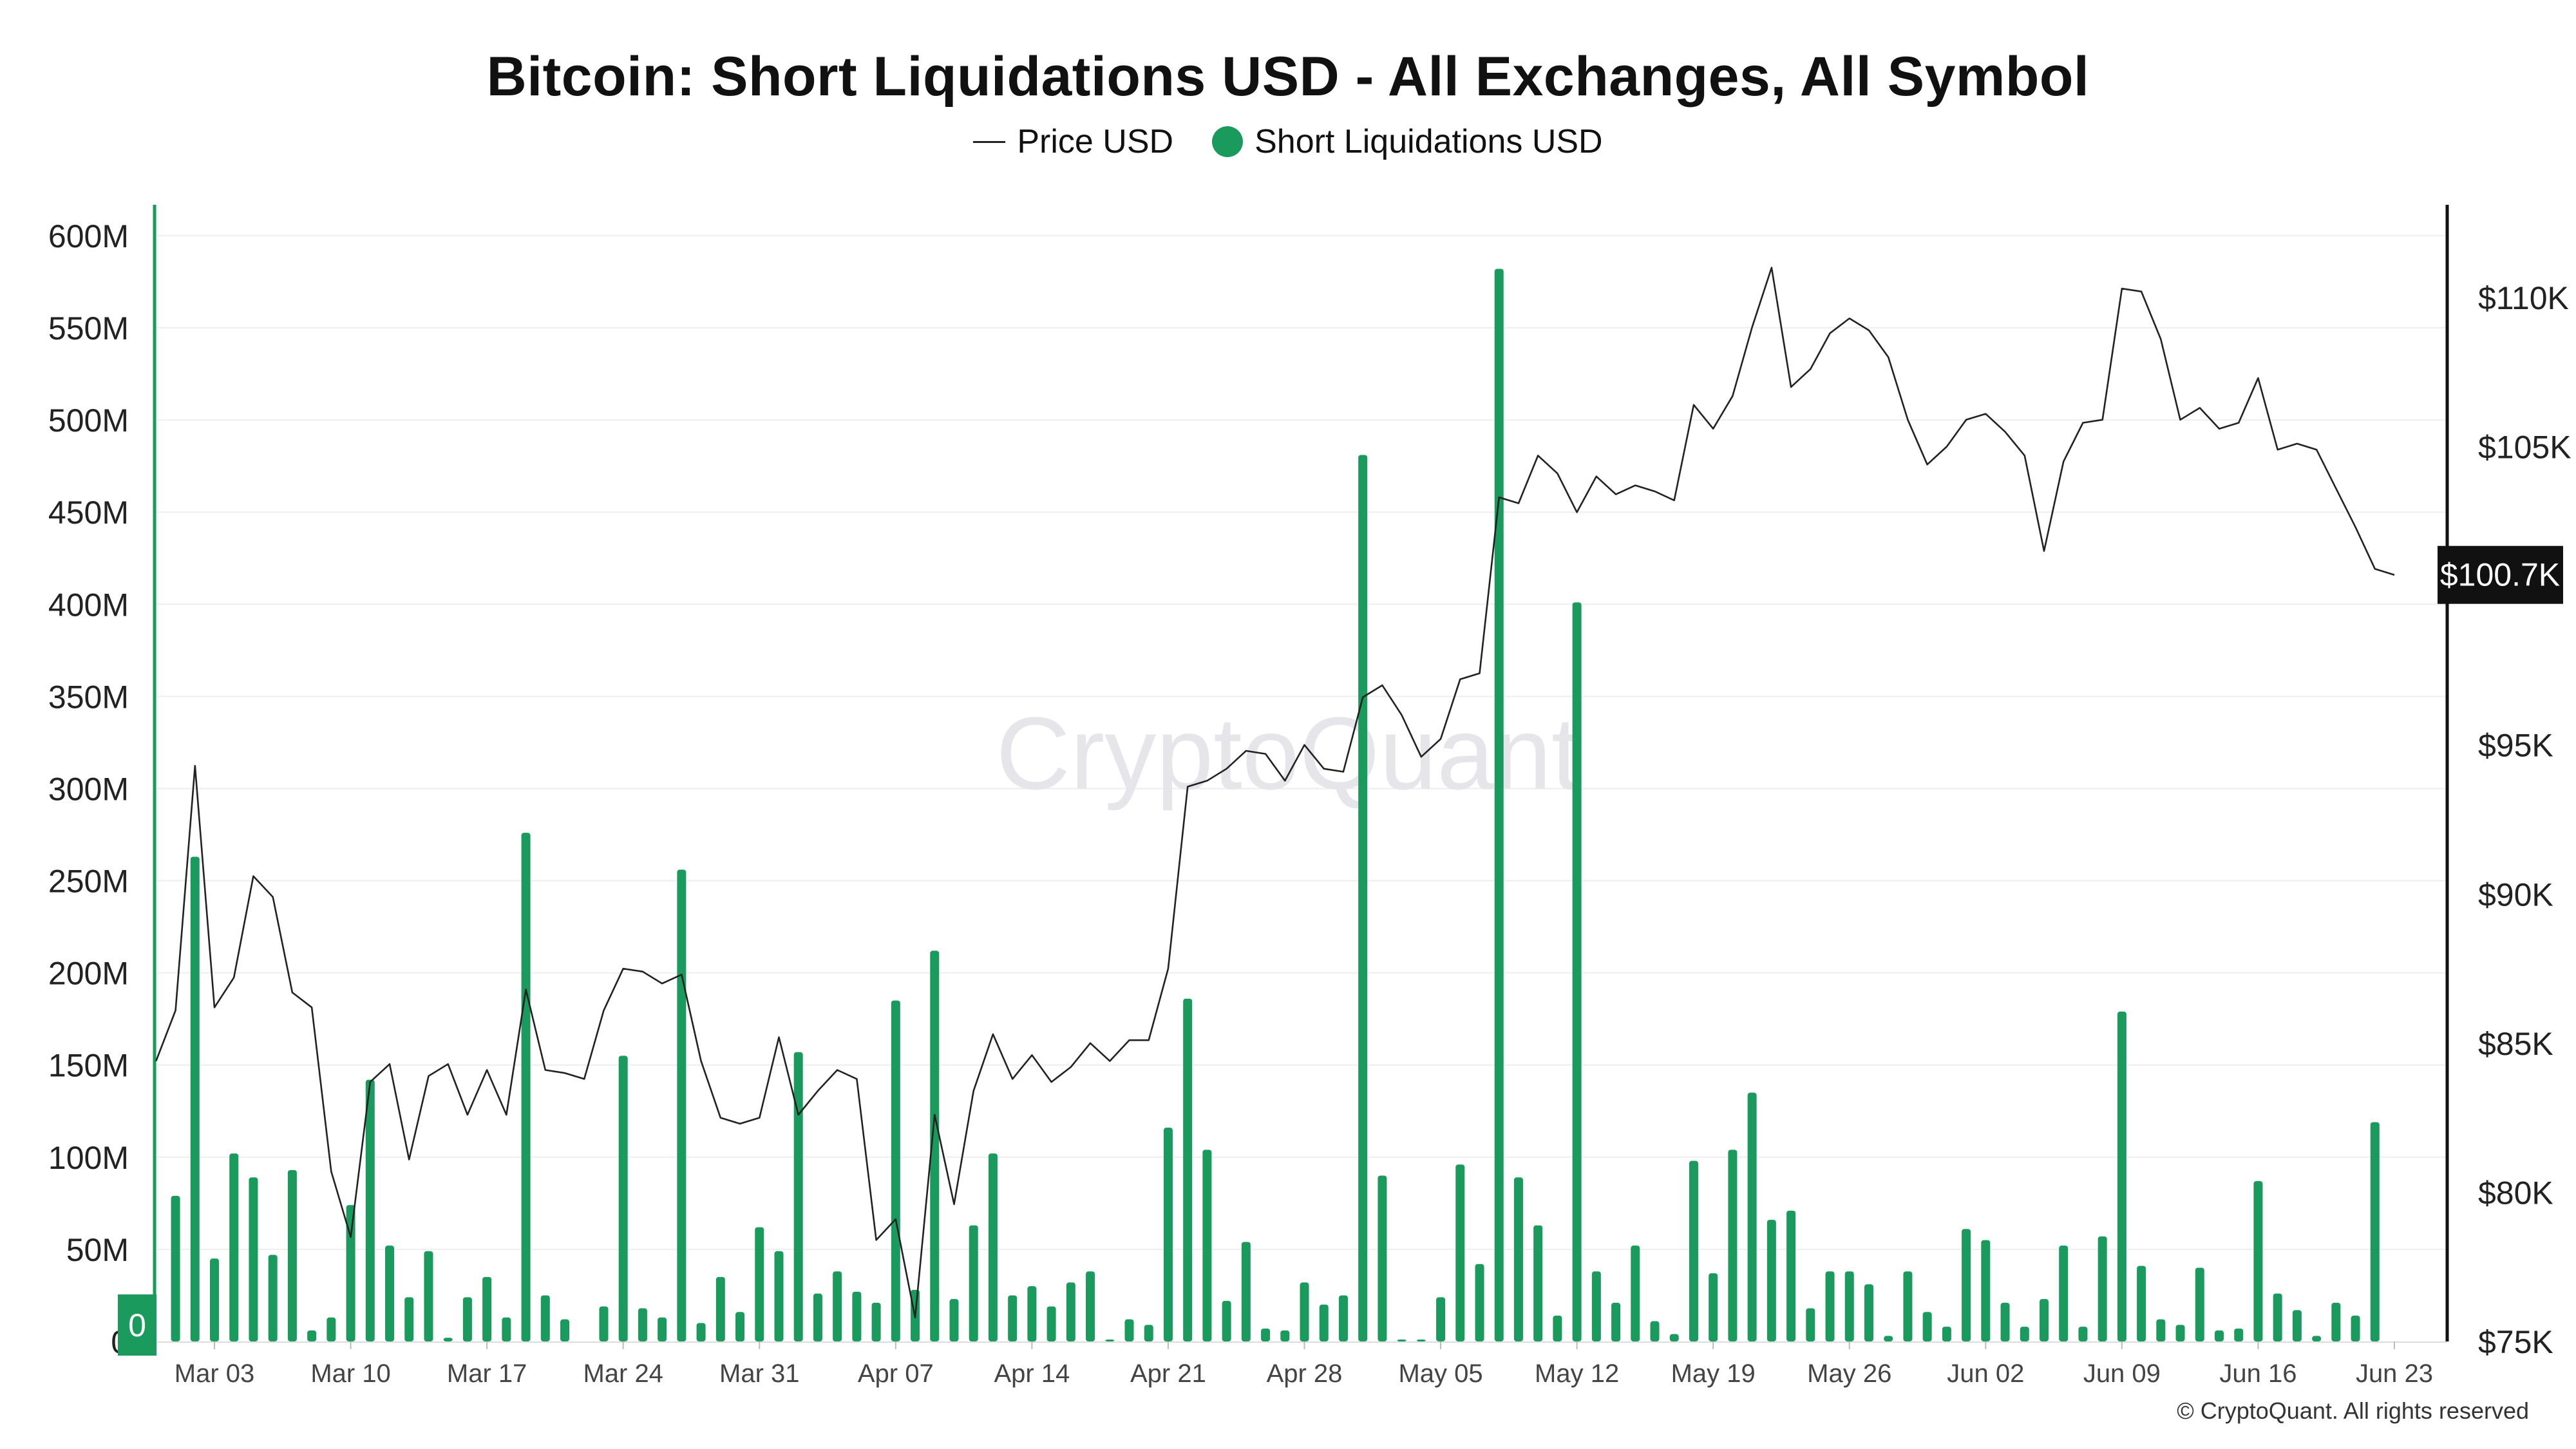 This screenshot has width=2576, height=1449. What do you see at coordinates (759, 1374) in the screenshot?
I see `x-tick-label: Mar 31` at bounding box center [759, 1374].